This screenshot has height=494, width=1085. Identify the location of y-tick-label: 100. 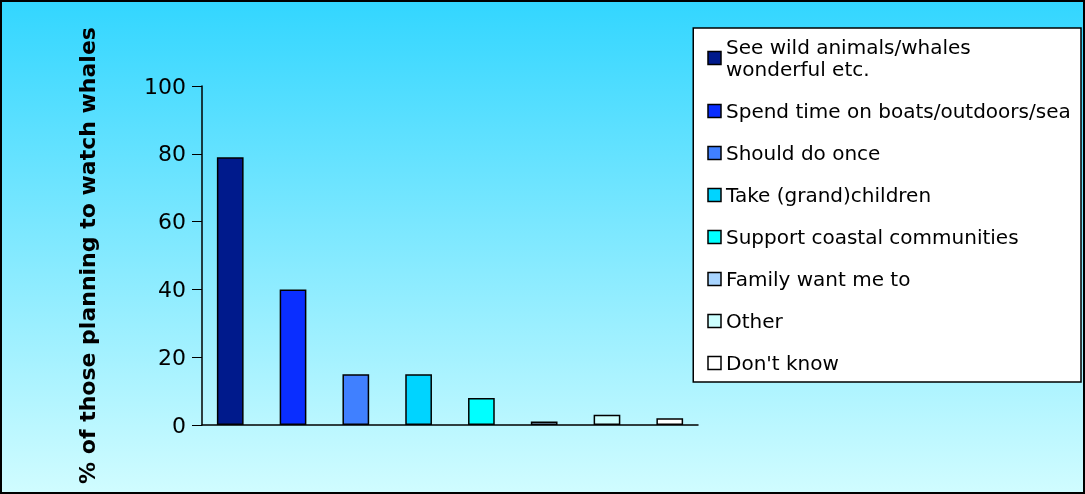
(165, 86).